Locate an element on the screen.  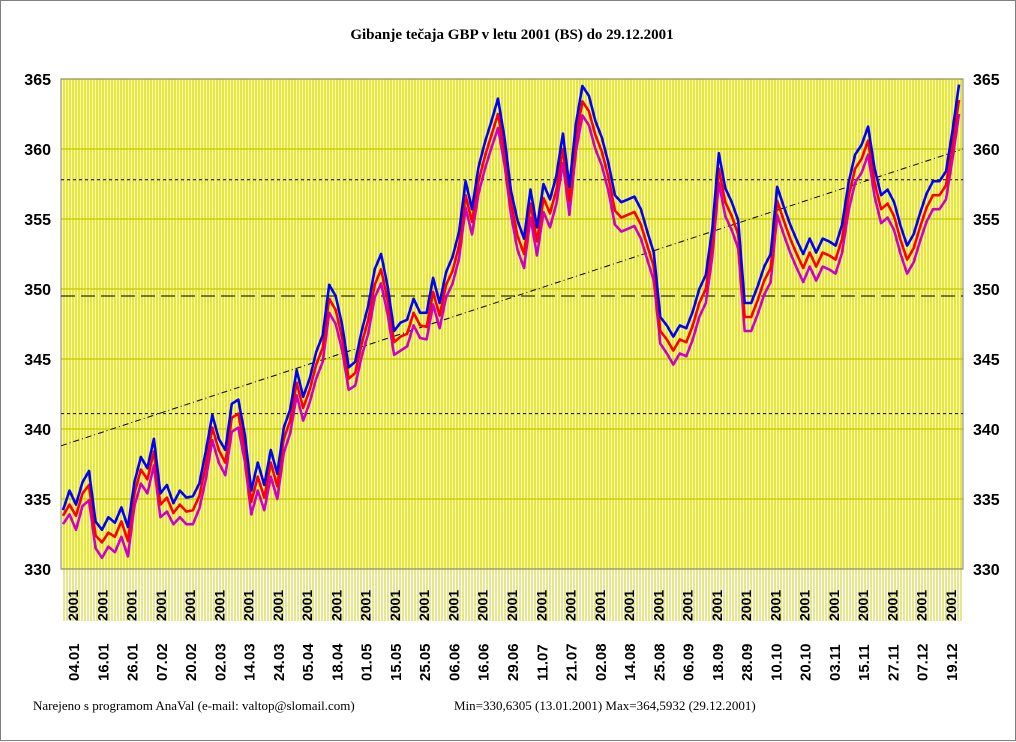
x-tick-label: 18.09 is located at coordinates (718, 662).